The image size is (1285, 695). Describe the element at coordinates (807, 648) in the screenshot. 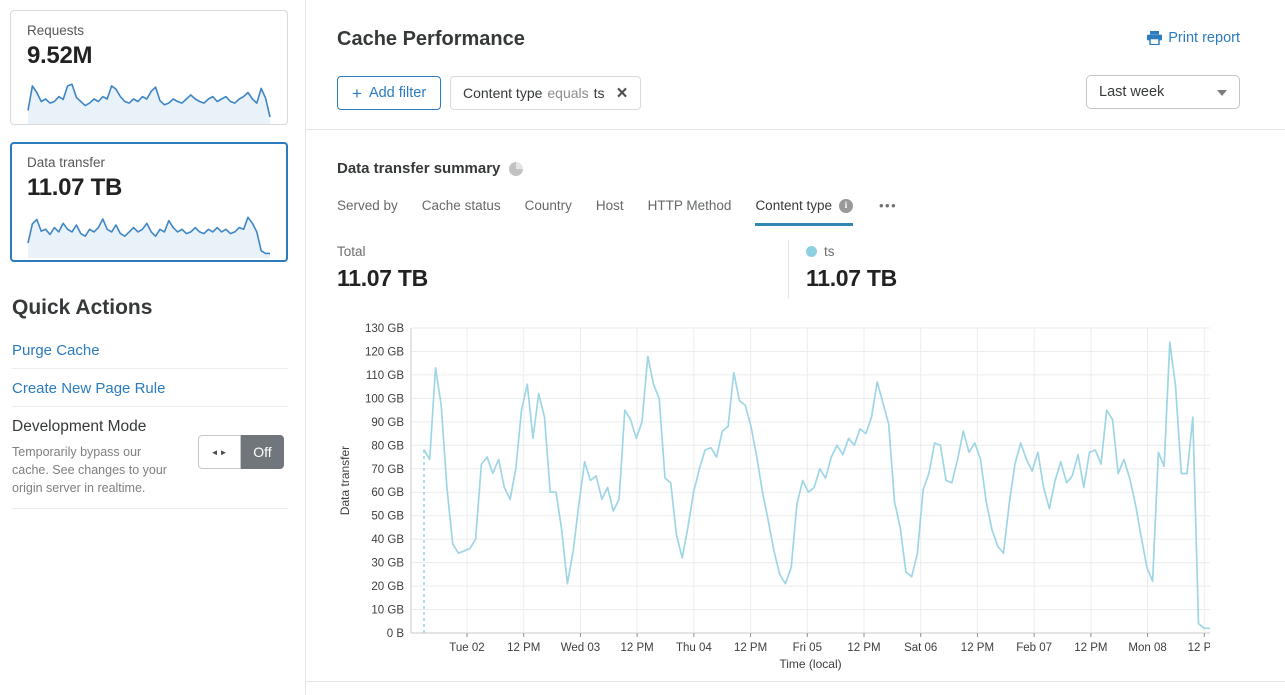

I see `svg-text: Fri 05` at that location.